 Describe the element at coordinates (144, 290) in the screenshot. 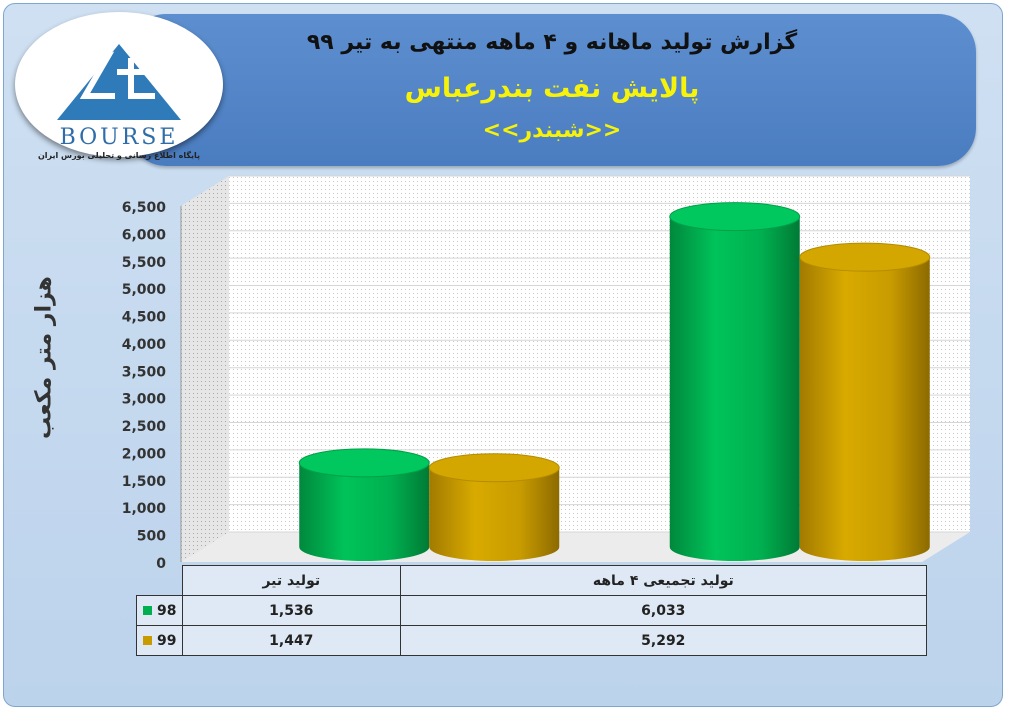

I see `y-tick-label: 5,000` at that location.